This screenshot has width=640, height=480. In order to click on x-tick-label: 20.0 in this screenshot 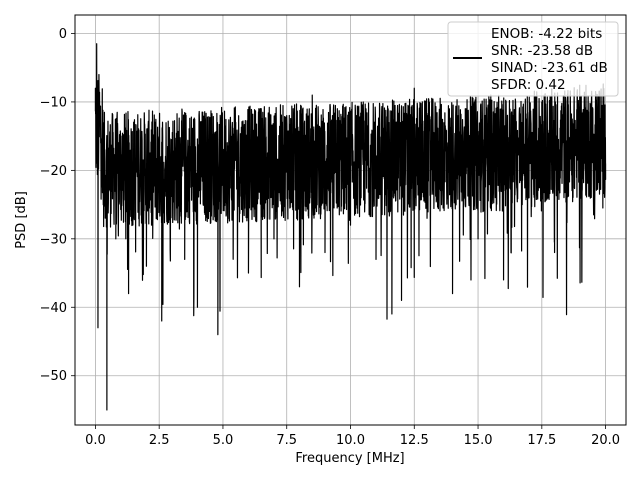, I will do `click(605, 440)`.